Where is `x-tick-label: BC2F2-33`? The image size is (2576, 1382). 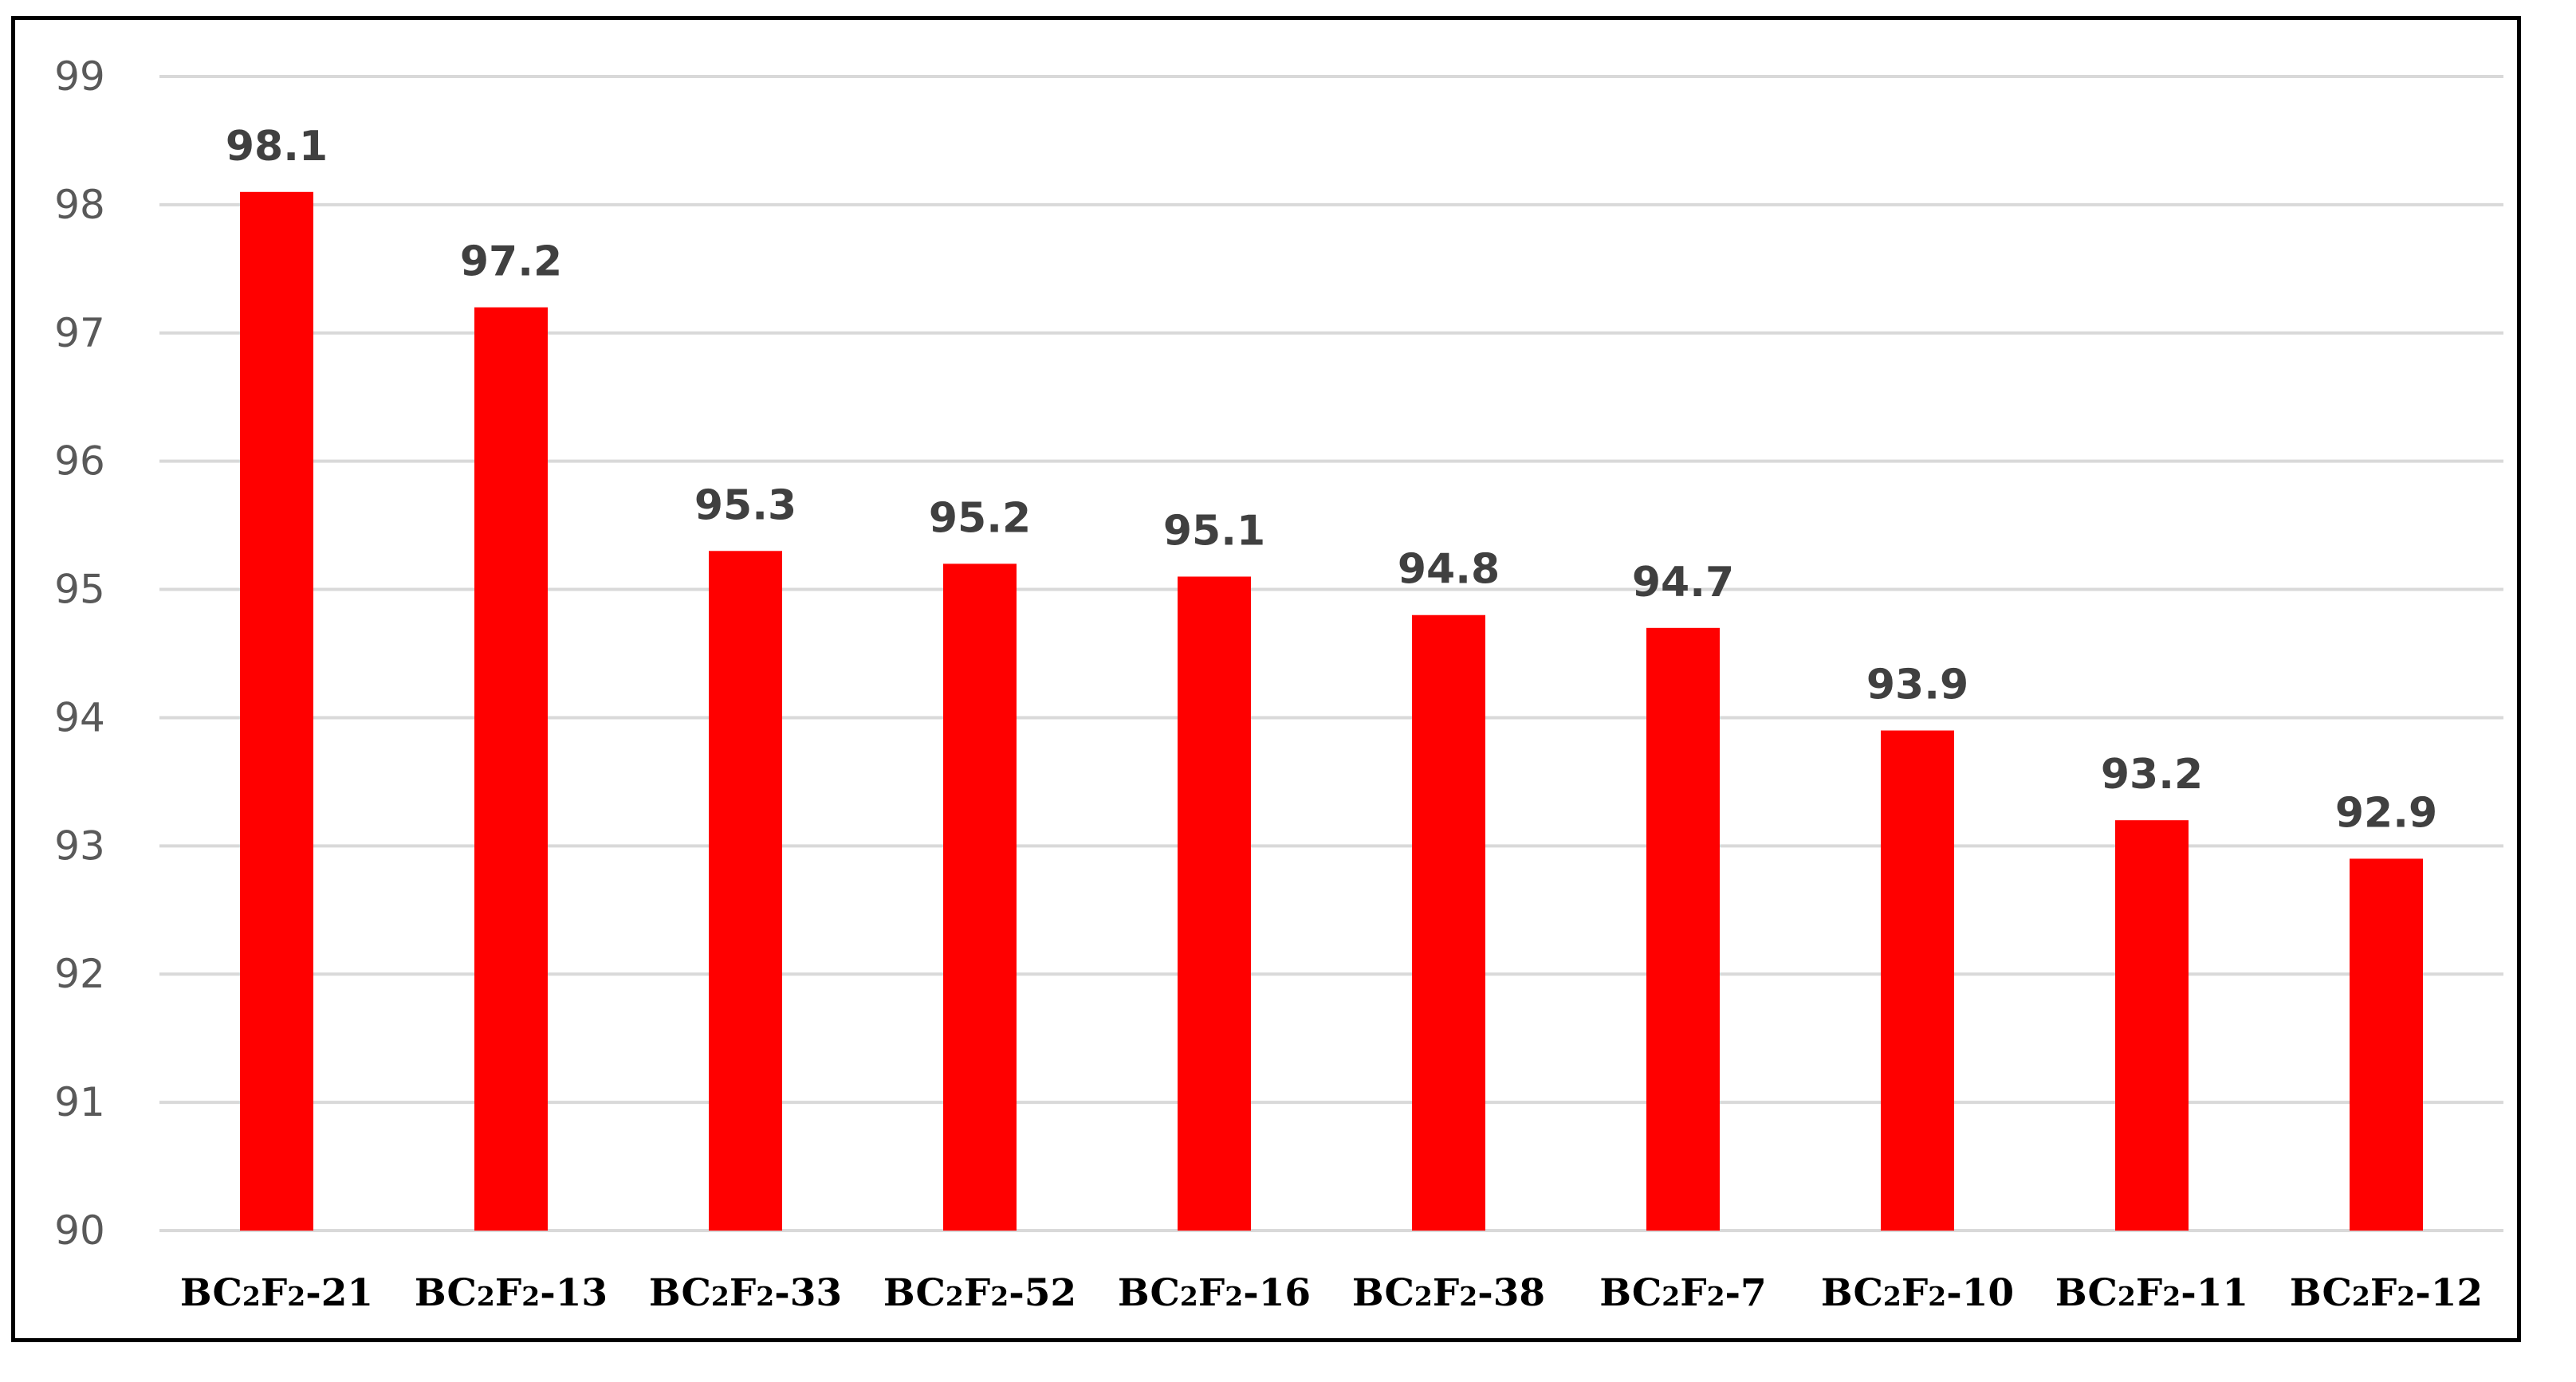 x-tick-label: BC2F2-33 is located at coordinates (746, 1293).